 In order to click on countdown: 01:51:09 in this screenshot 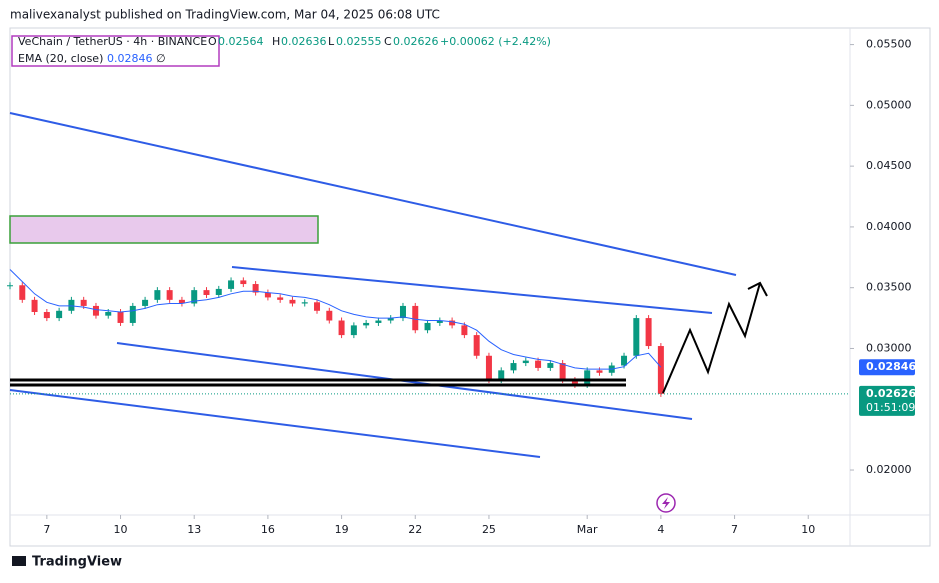, I will do `click(890, 407)`.